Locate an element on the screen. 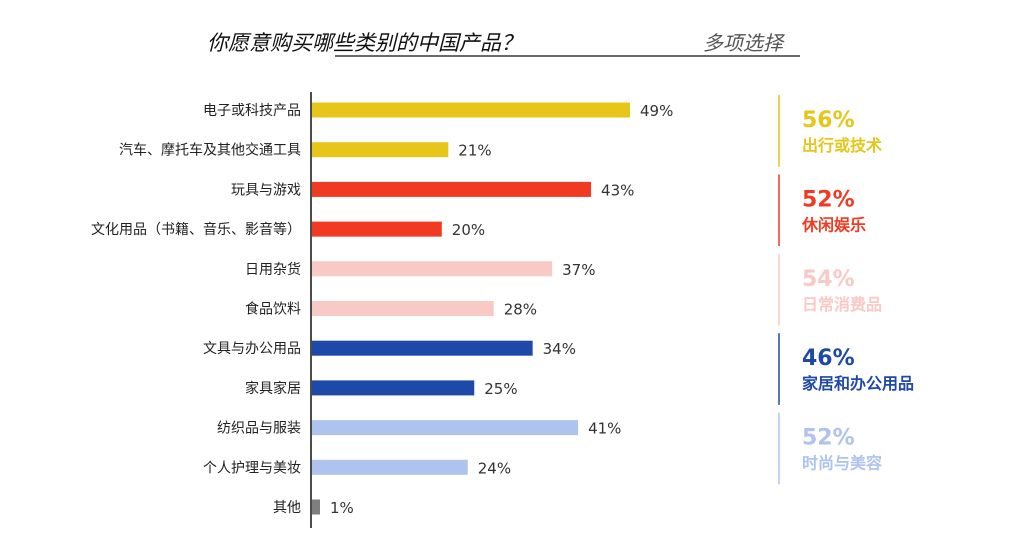 This screenshot has width=1025, height=544. category-label: 文具与办公用品 is located at coordinates (252, 349).